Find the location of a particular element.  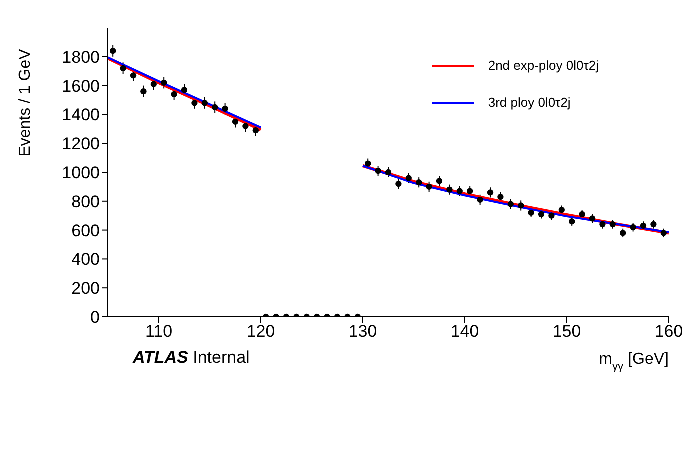

y-axis-title: Events / 1 GeV is located at coordinates (25, 102).